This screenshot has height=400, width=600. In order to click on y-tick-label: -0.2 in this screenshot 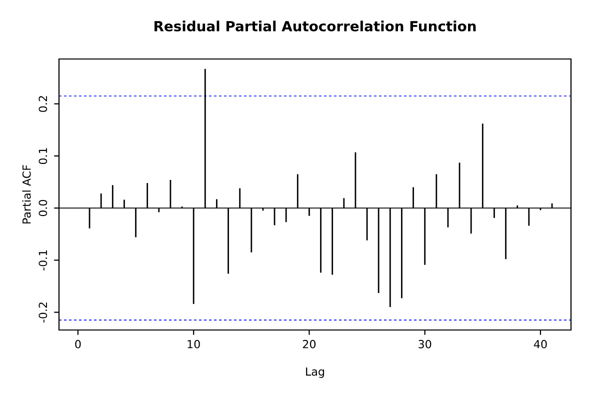, I will do `click(43, 312)`.